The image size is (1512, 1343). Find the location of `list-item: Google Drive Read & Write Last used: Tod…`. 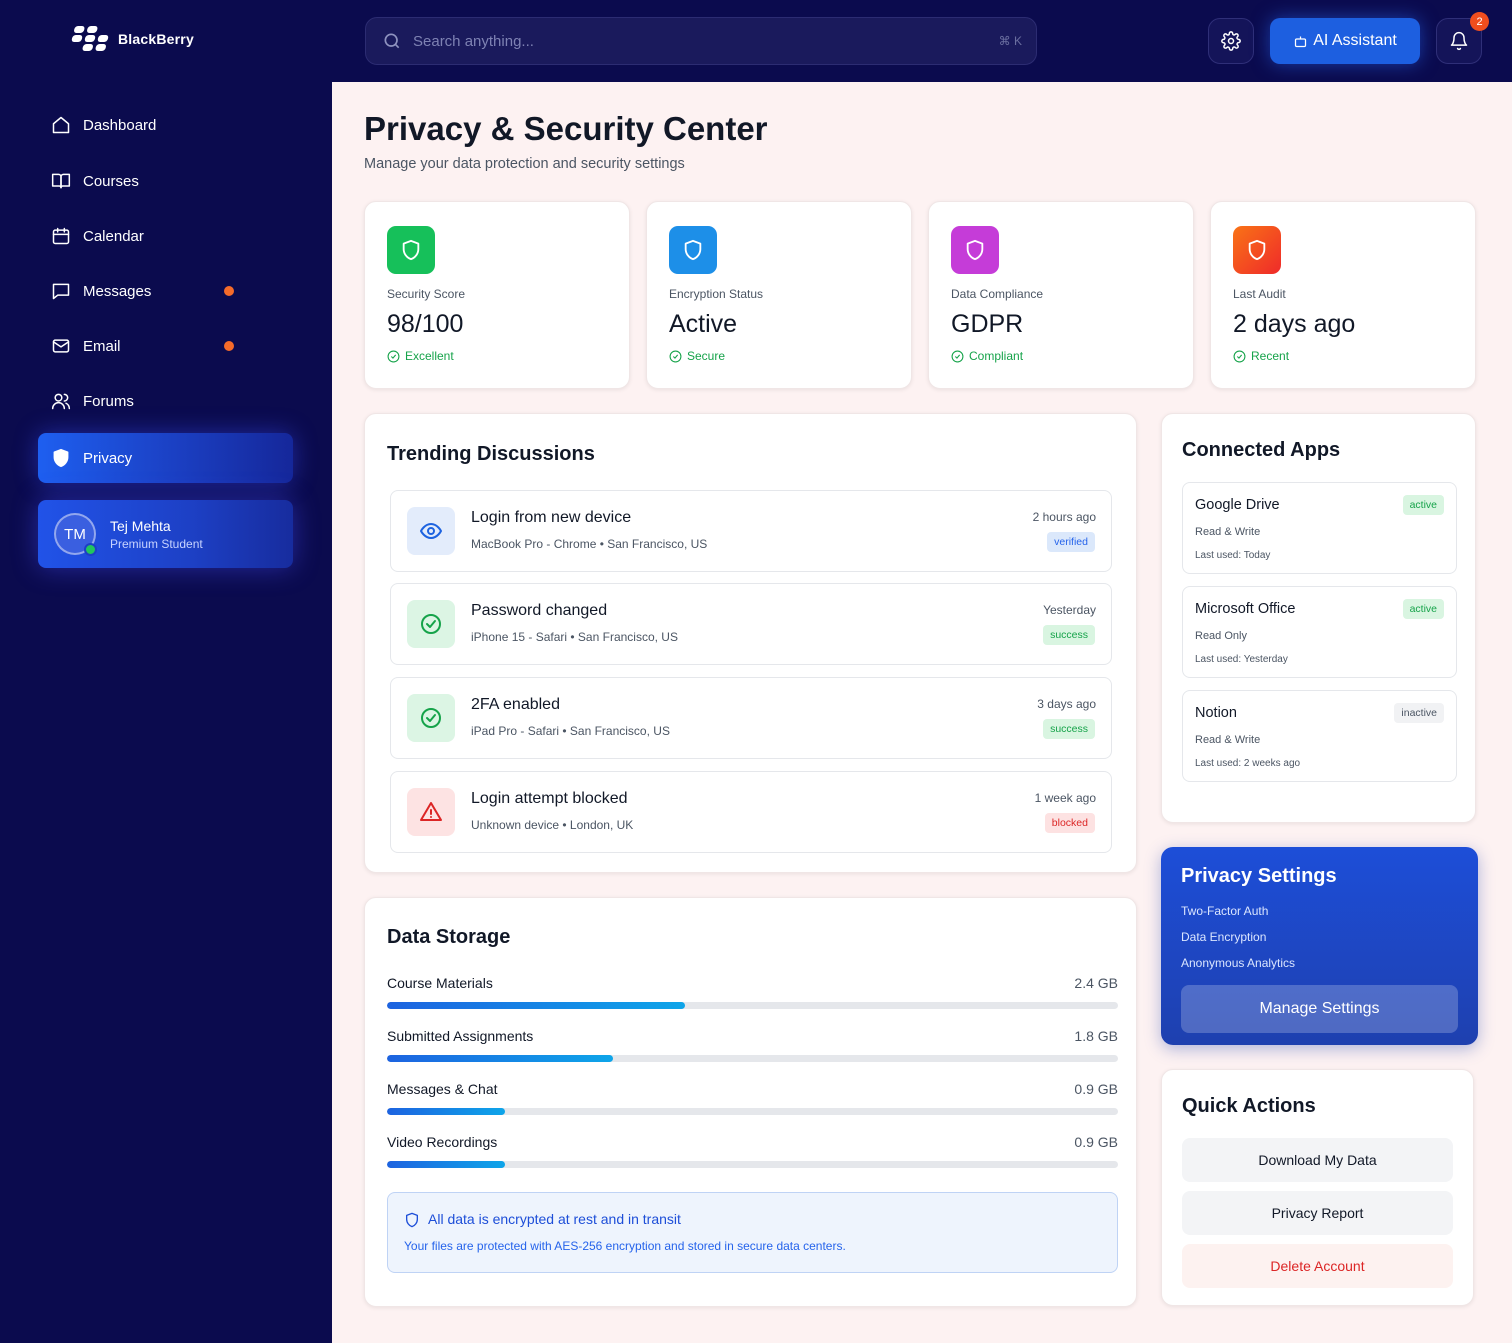

list-item: Google Drive Read & Write Last used: Tod… is located at coordinates (1319, 528).